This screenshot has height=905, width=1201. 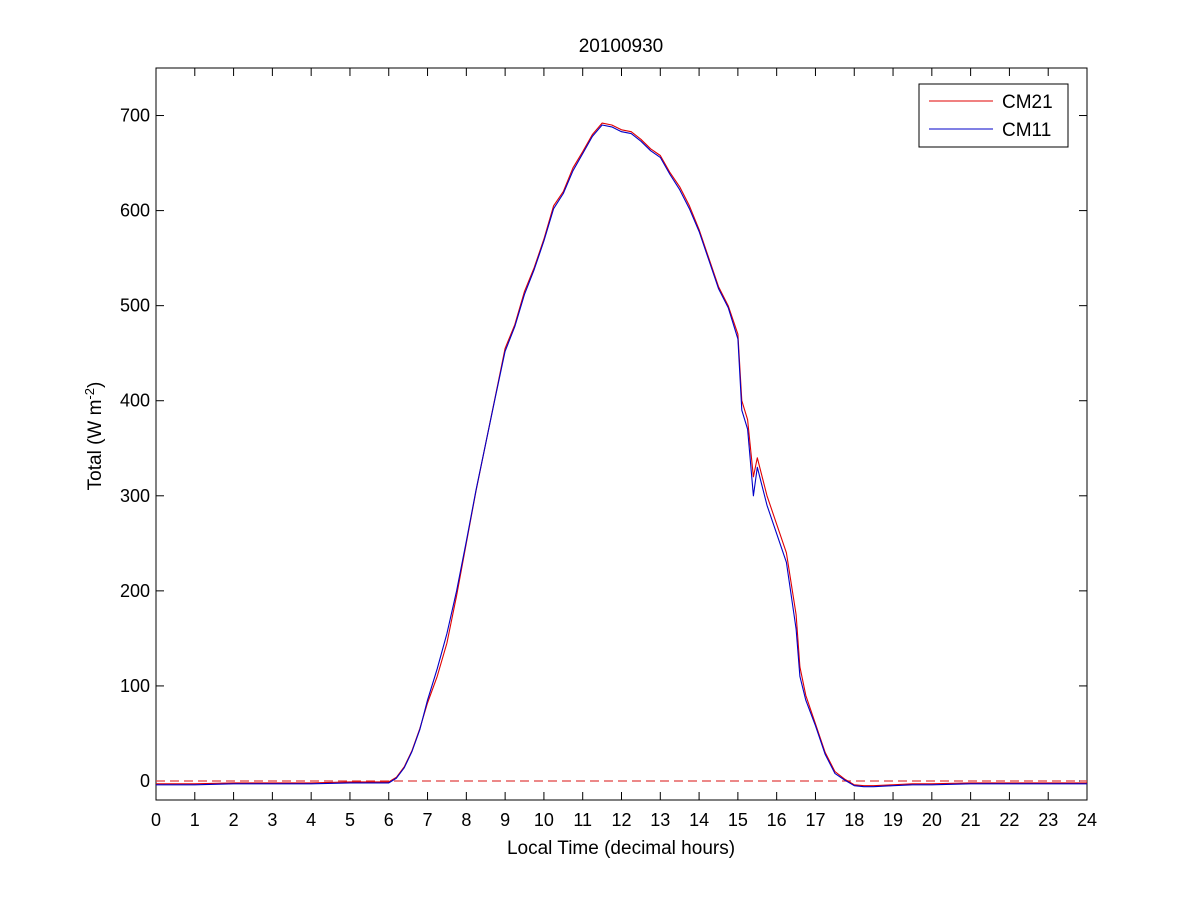 I want to click on x-tick-label: 15, so click(x=738, y=820).